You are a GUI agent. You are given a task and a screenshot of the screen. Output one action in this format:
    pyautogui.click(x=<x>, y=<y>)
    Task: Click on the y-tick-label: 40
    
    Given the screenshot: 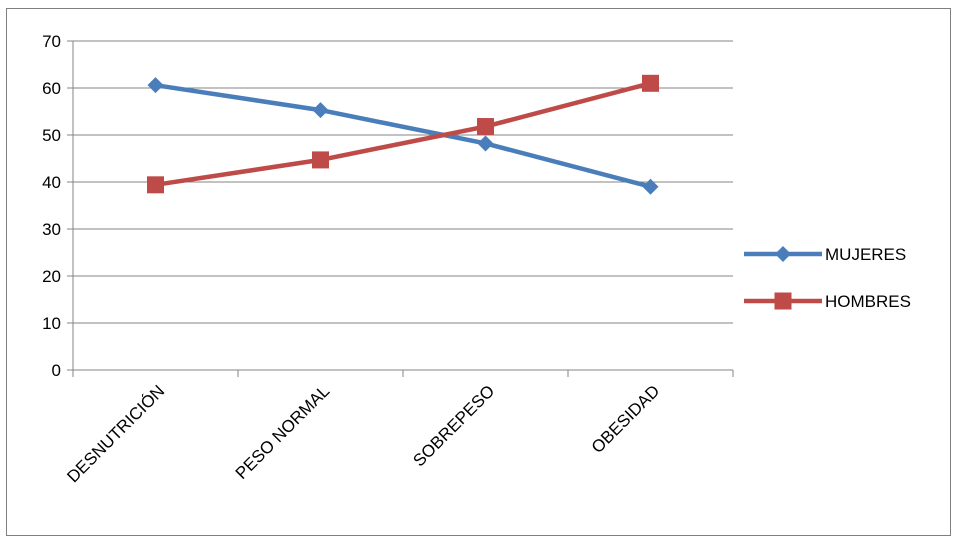 What is the action you would take?
    pyautogui.click(x=51, y=182)
    